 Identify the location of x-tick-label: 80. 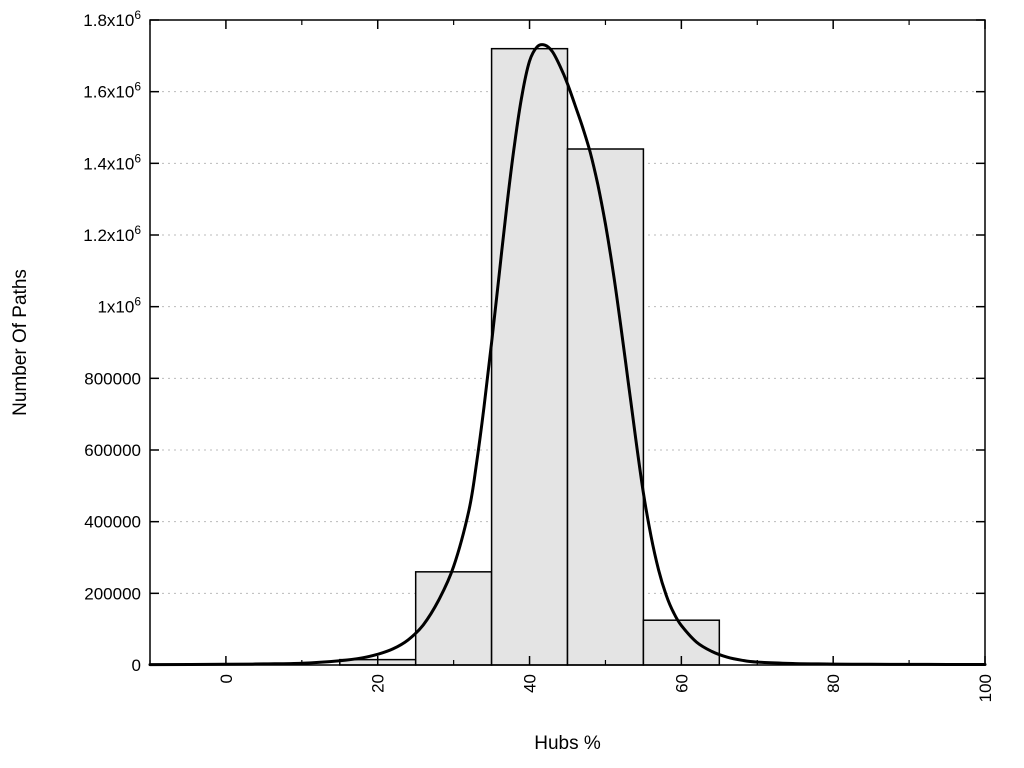
(833, 683).